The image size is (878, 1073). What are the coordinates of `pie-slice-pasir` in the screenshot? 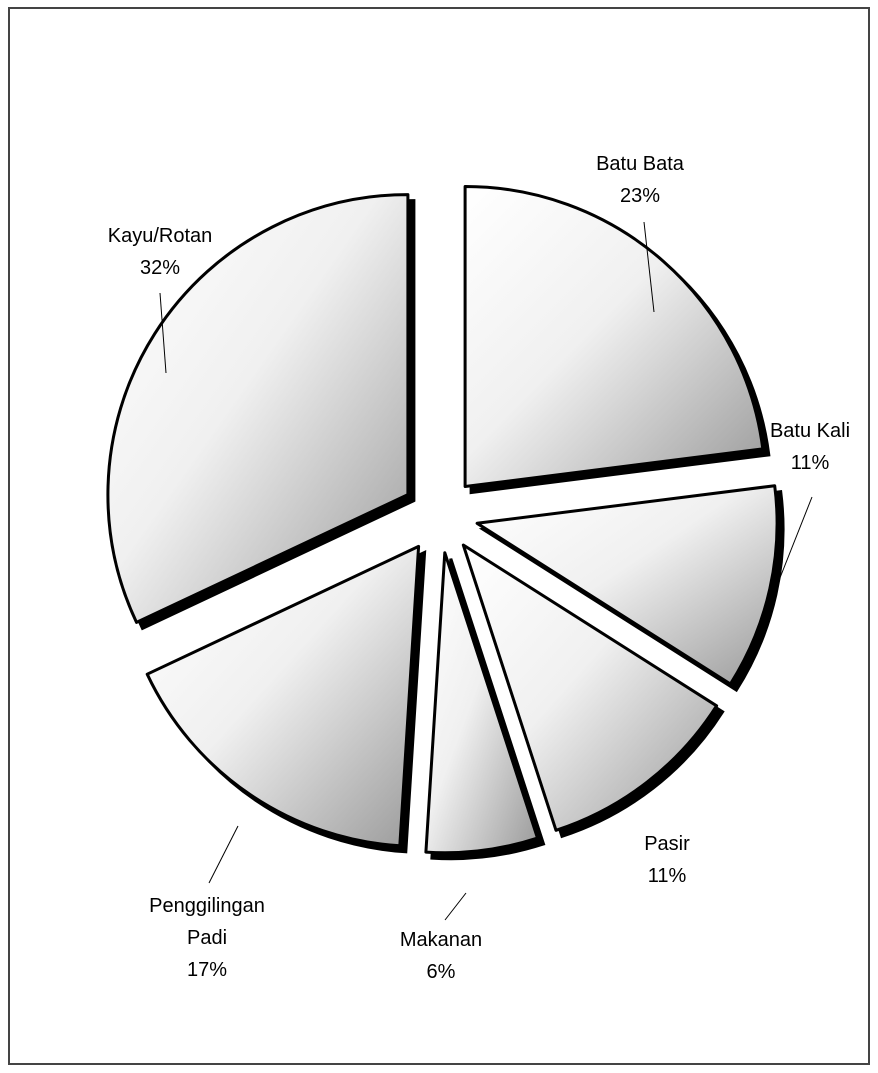 It's located at (590, 687).